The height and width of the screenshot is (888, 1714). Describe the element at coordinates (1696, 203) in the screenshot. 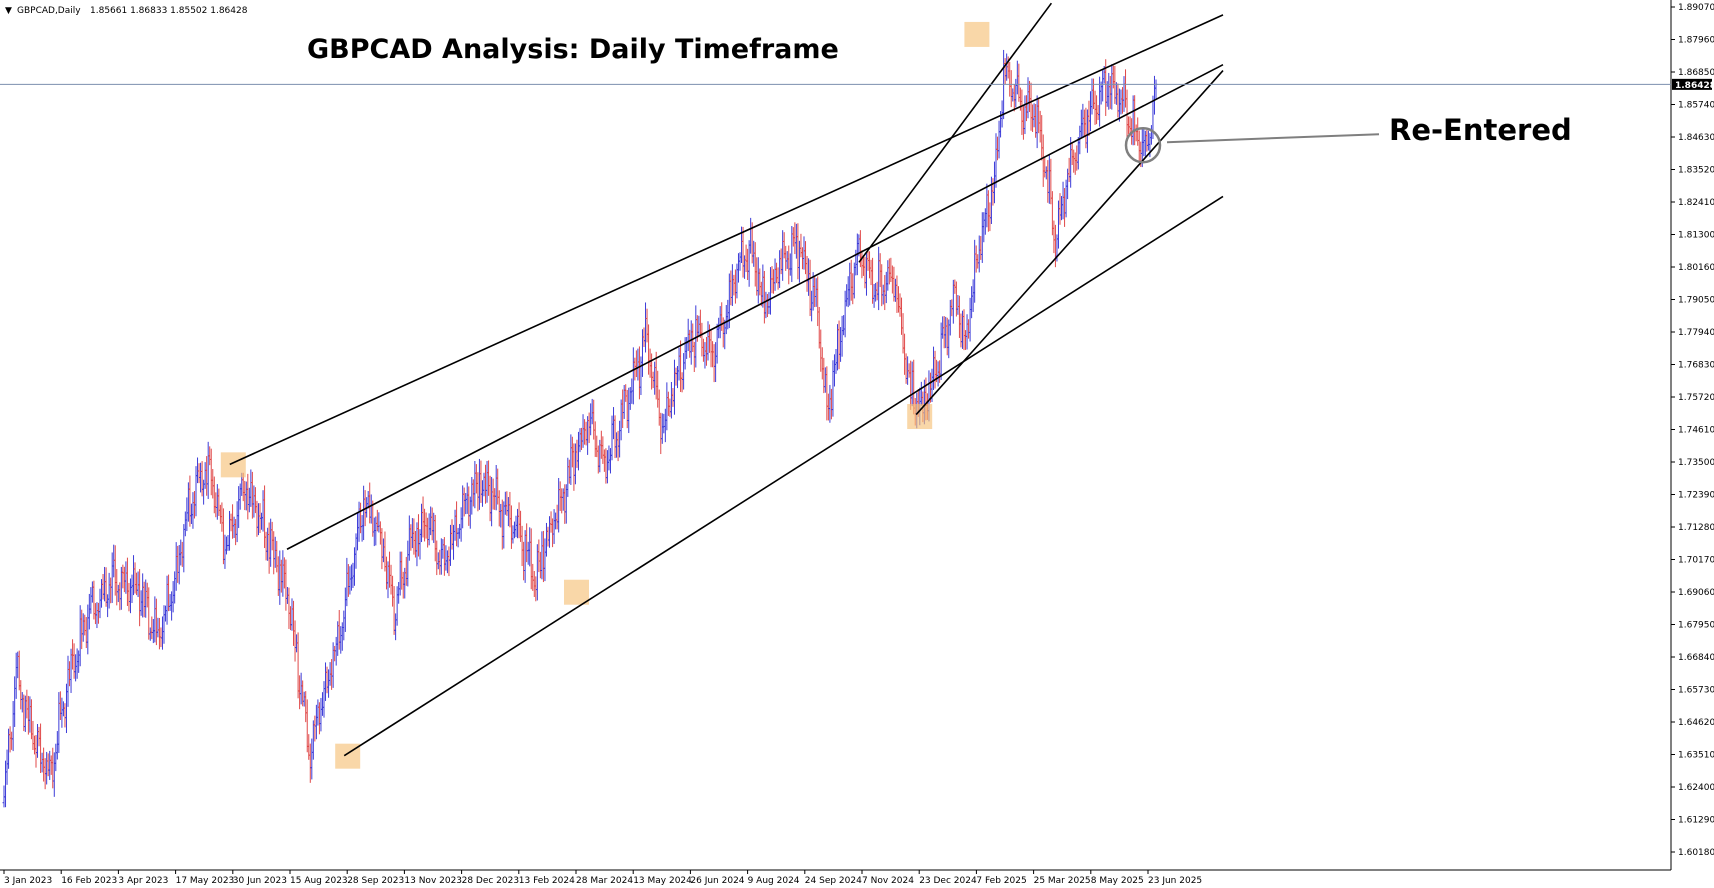

I see `y-tick-label: 1.82410` at that location.